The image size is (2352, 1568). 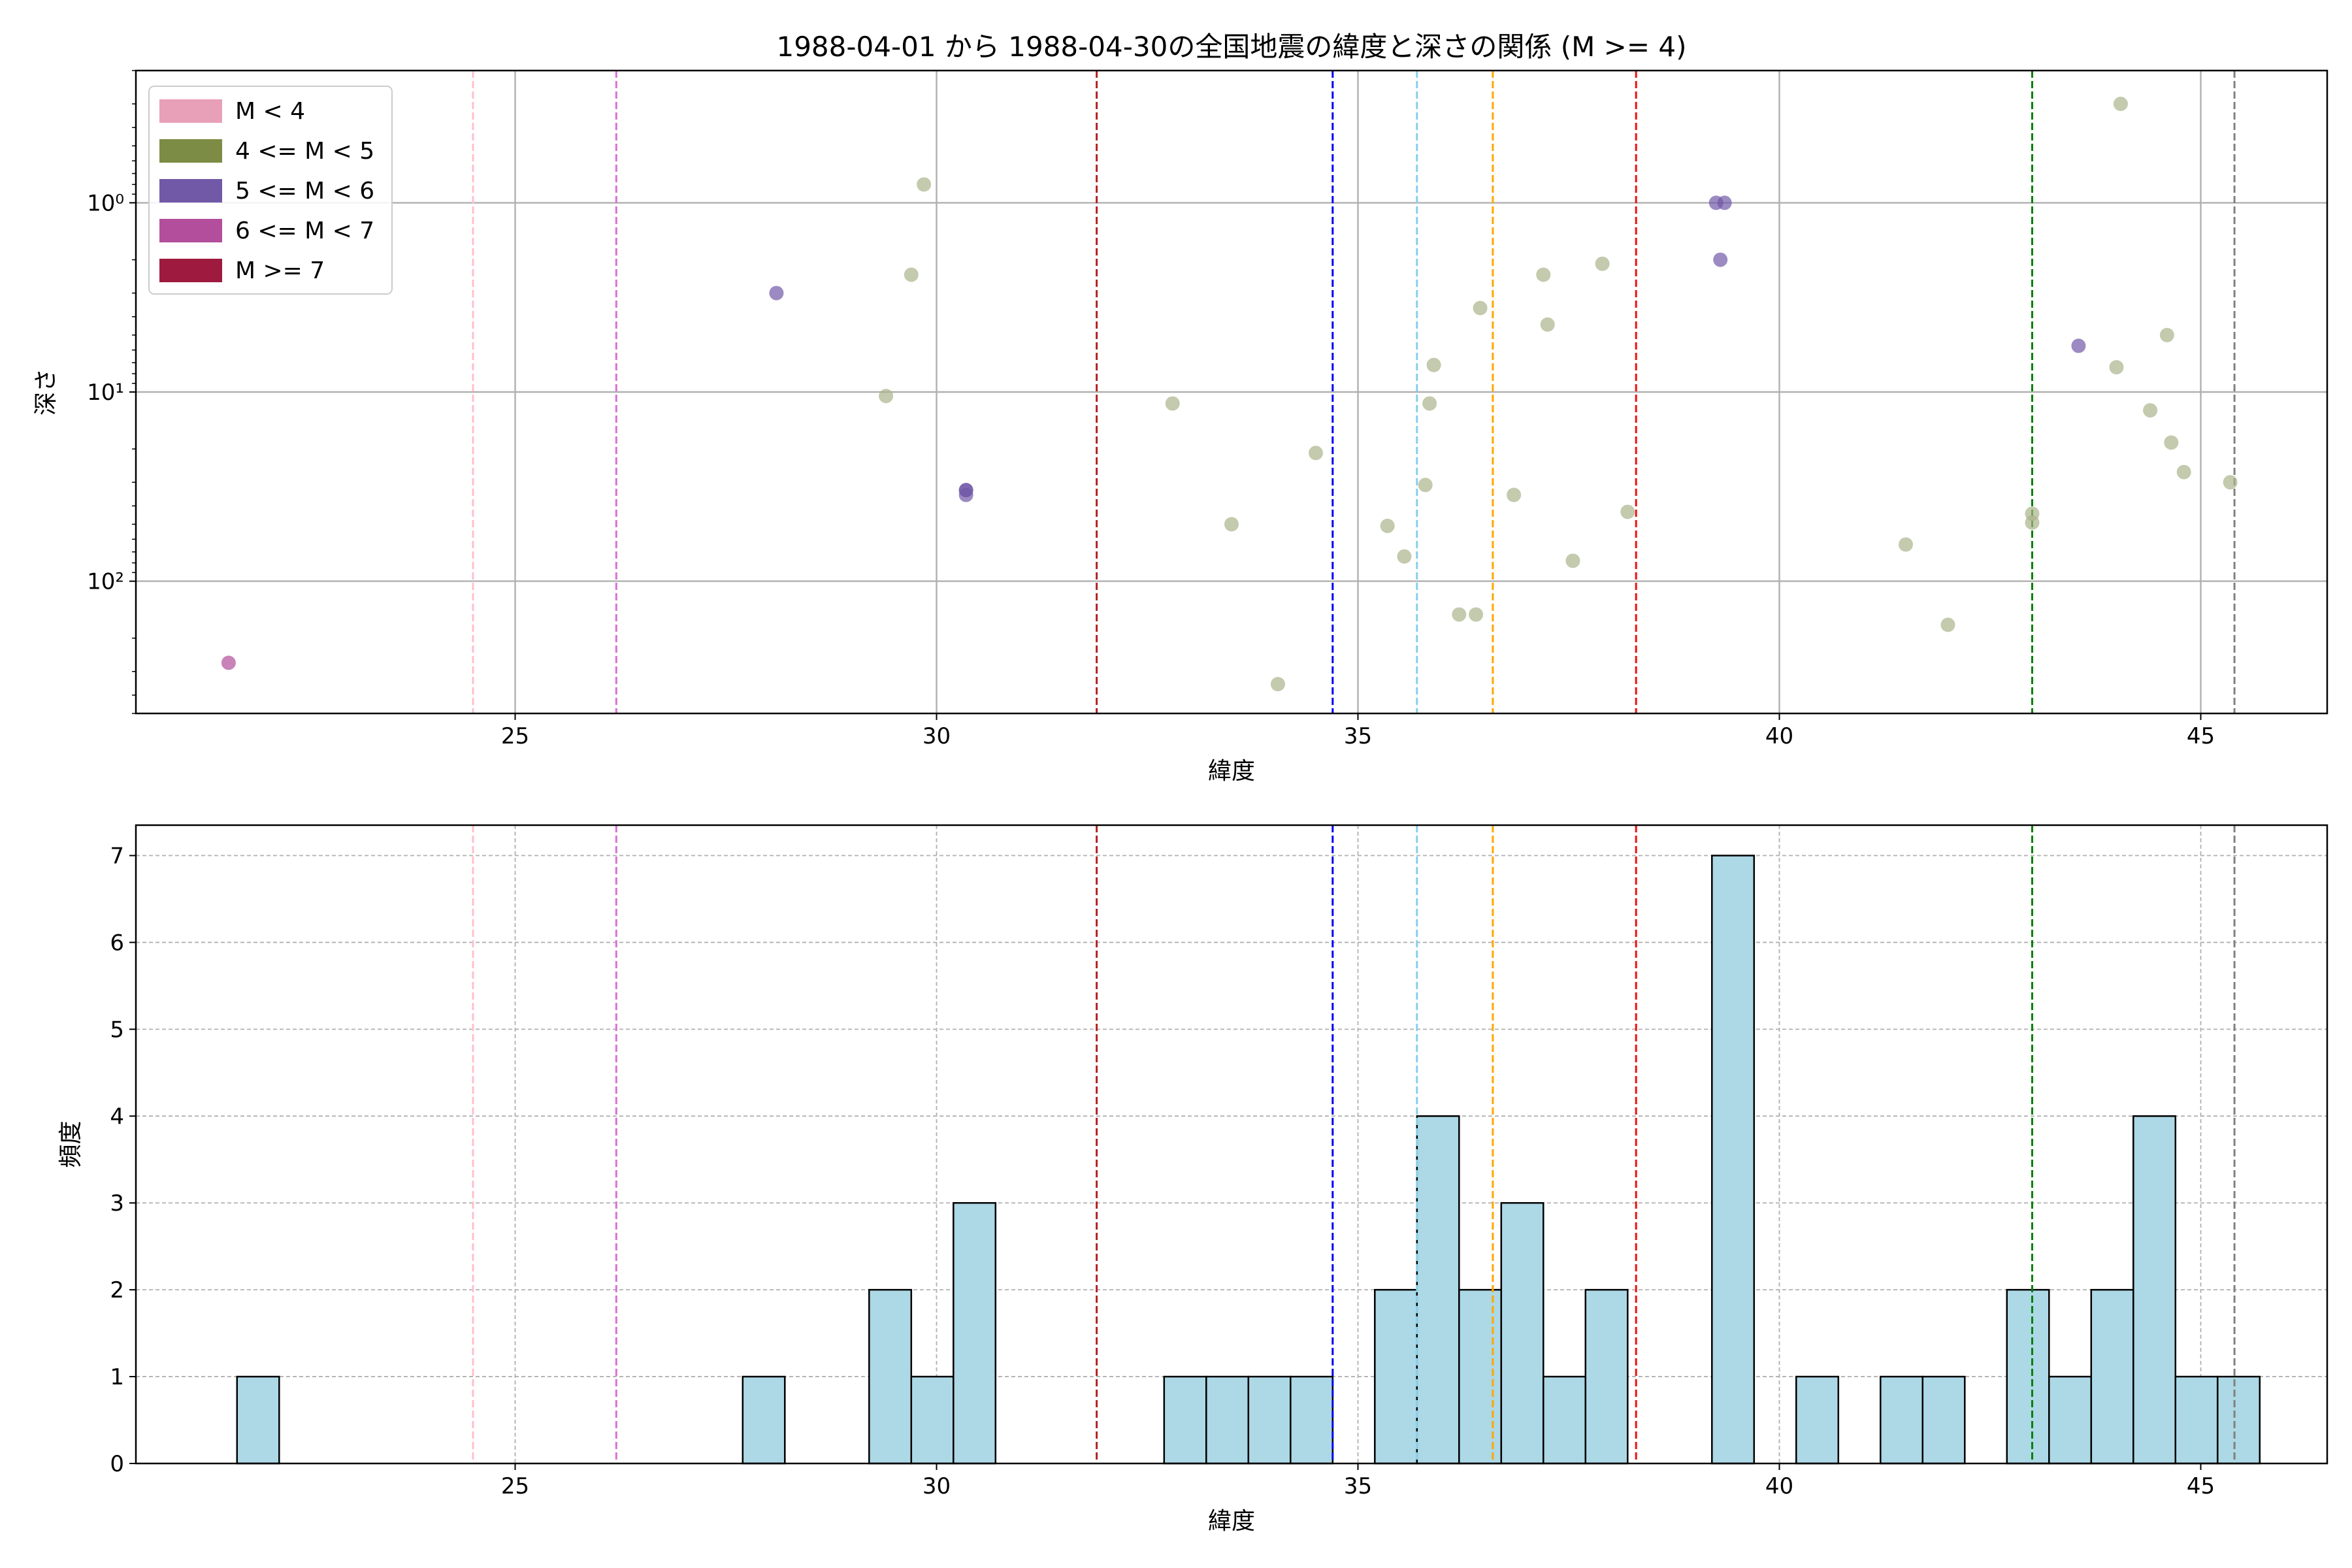 What do you see at coordinates (46, 392) in the screenshot?
I see `scatter-y-axis-label: 深さ` at bounding box center [46, 392].